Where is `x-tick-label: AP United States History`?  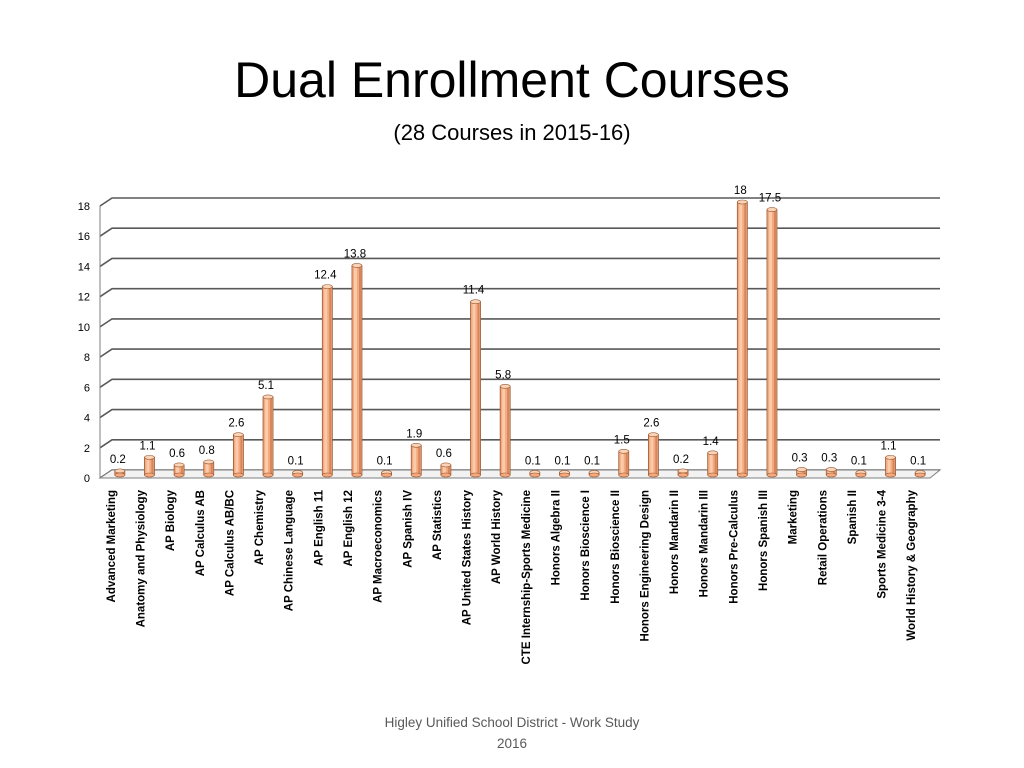
x-tick-label: AP United States History is located at coordinates (468, 557).